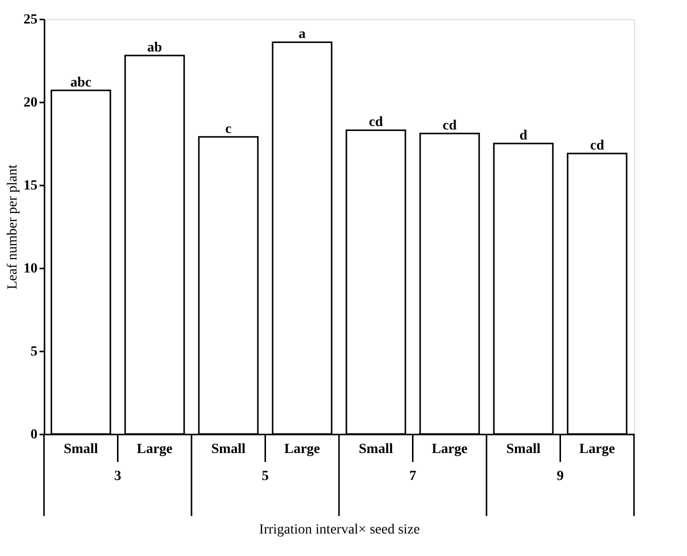 This screenshot has width=687, height=556. What do you see at coordinates (339, 530) in the screenshot?
I see `x-axis-title: Irrigation interval× seed size` at bounding box center [339, 530].